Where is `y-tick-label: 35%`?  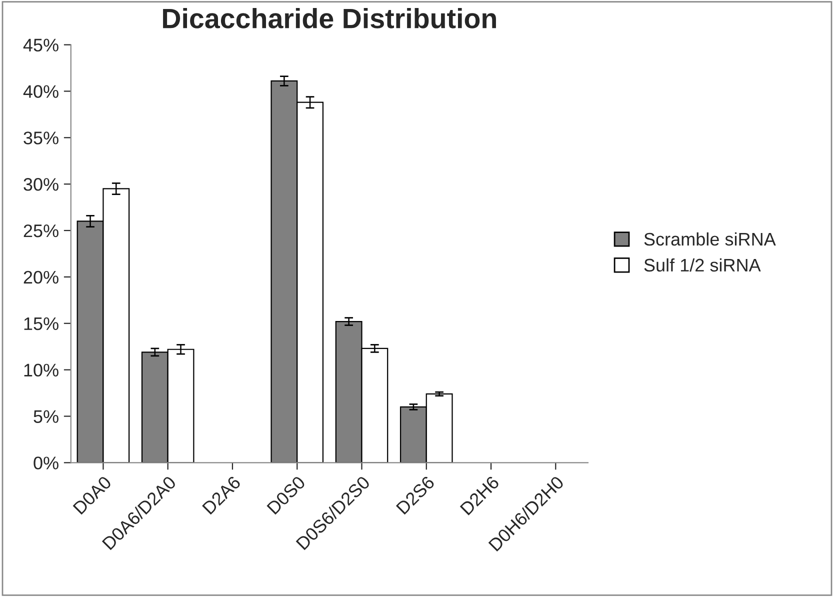
y-tick-label: 35% is located at coordinates (41, 138).